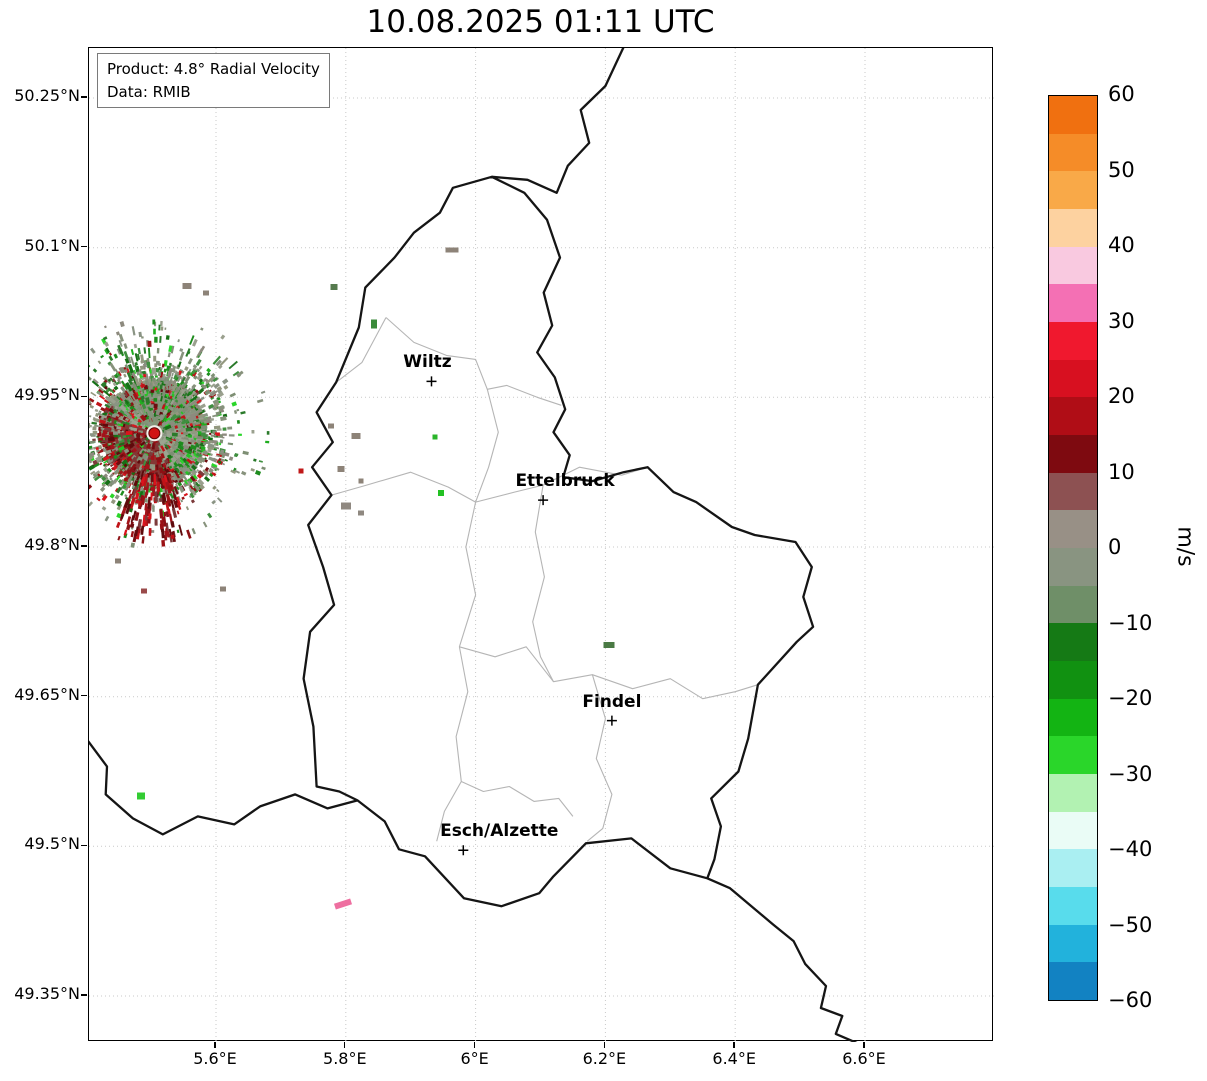  I want to click on longitude-tick-label: 5.6°E, so click(215, 1058).